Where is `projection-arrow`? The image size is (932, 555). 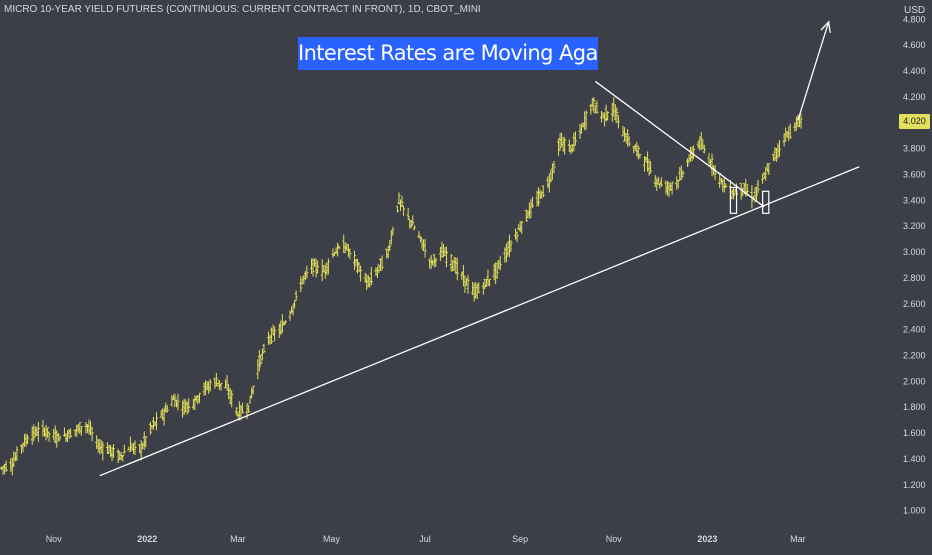
projection-arrow is located at coordinates (813, 71).